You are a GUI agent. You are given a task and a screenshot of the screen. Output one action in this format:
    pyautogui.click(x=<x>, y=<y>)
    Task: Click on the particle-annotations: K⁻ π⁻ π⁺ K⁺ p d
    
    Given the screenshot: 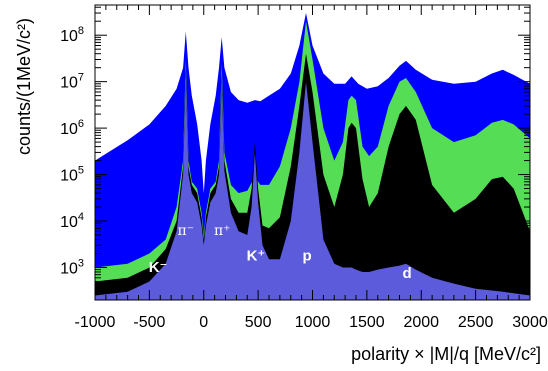 What is the action you would take?
    pyautogui.click(x=280, y=252)
    